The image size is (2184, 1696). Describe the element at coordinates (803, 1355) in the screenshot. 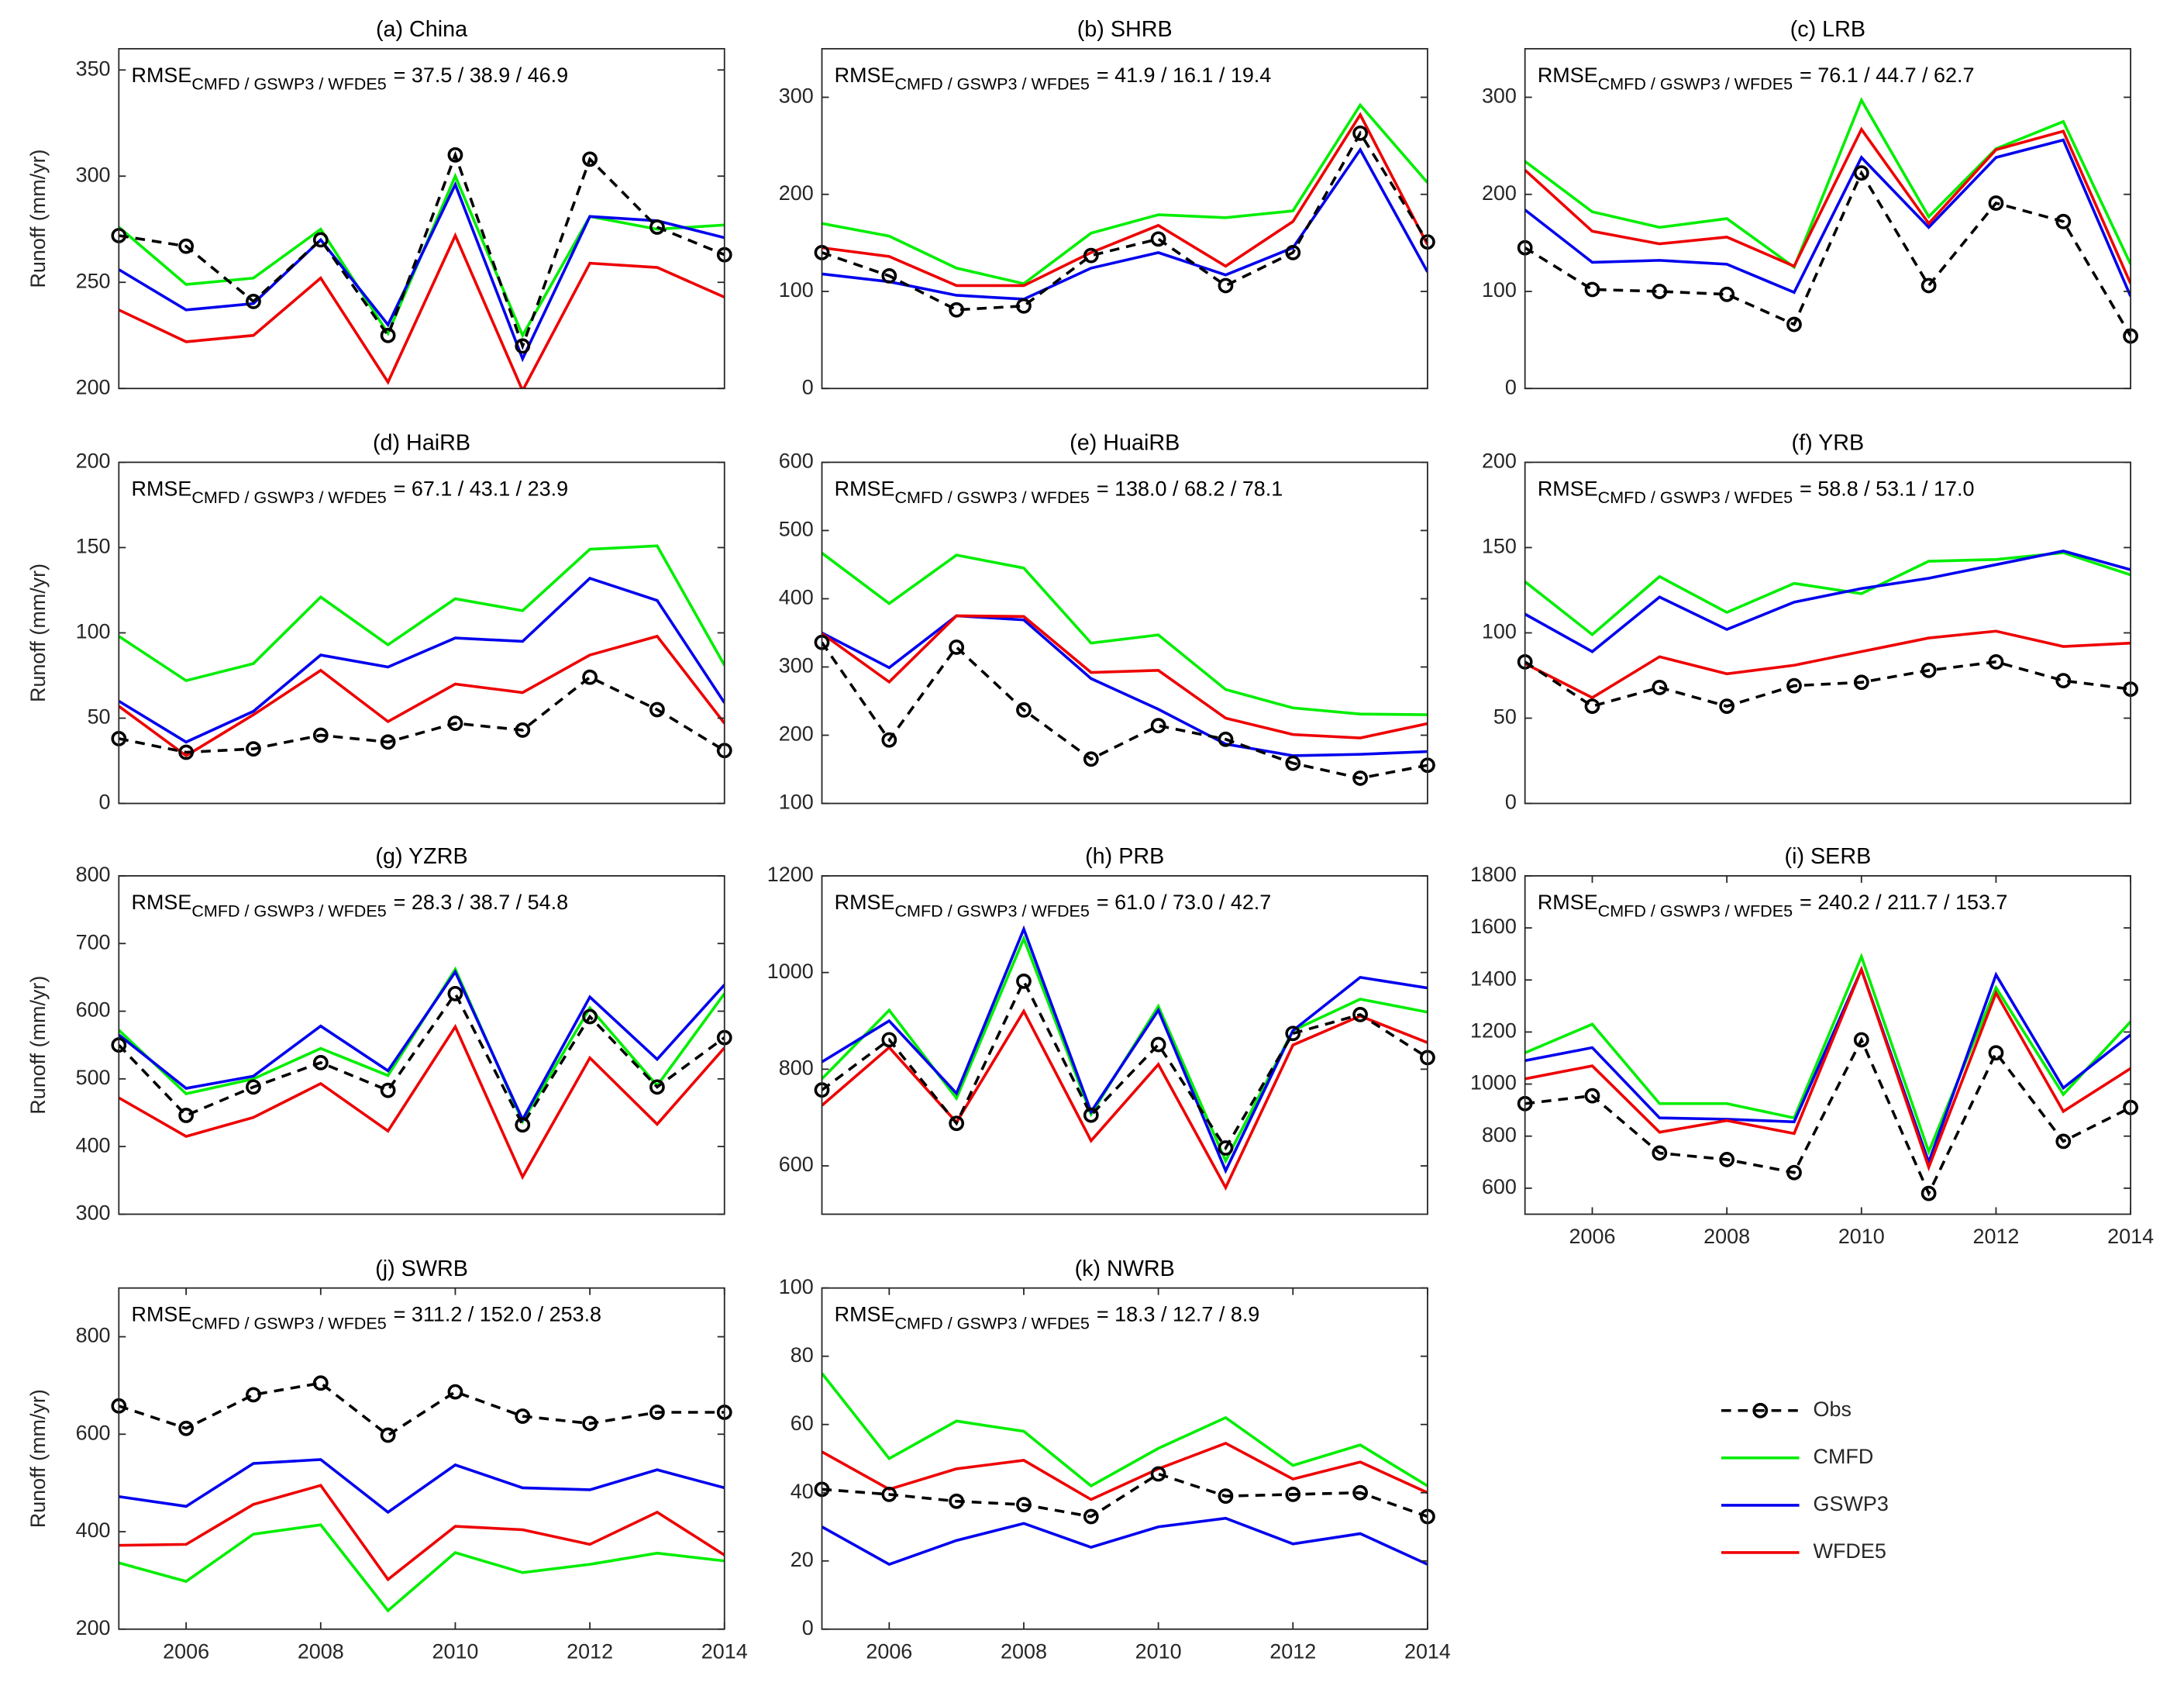

I see `y-tick-label: 80` at that location.